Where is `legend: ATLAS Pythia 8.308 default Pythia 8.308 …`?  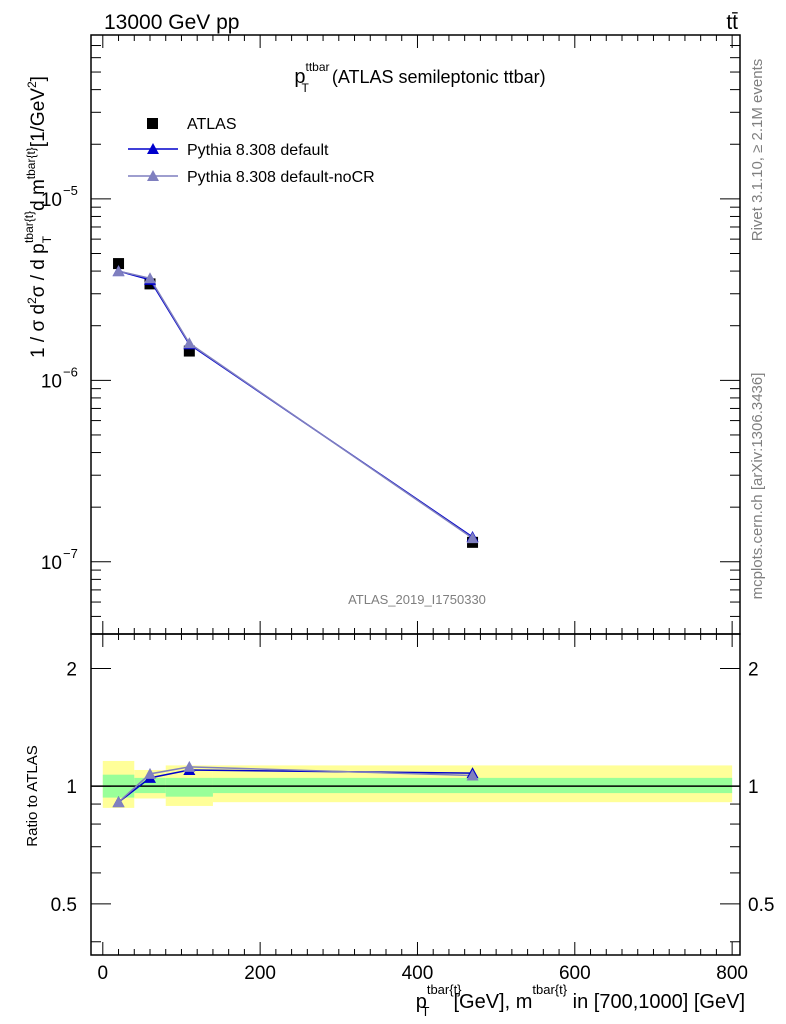
legend: ATLAS Pythia 8.308 default Pythia 8.308 … is located at coordinates (251, 151).